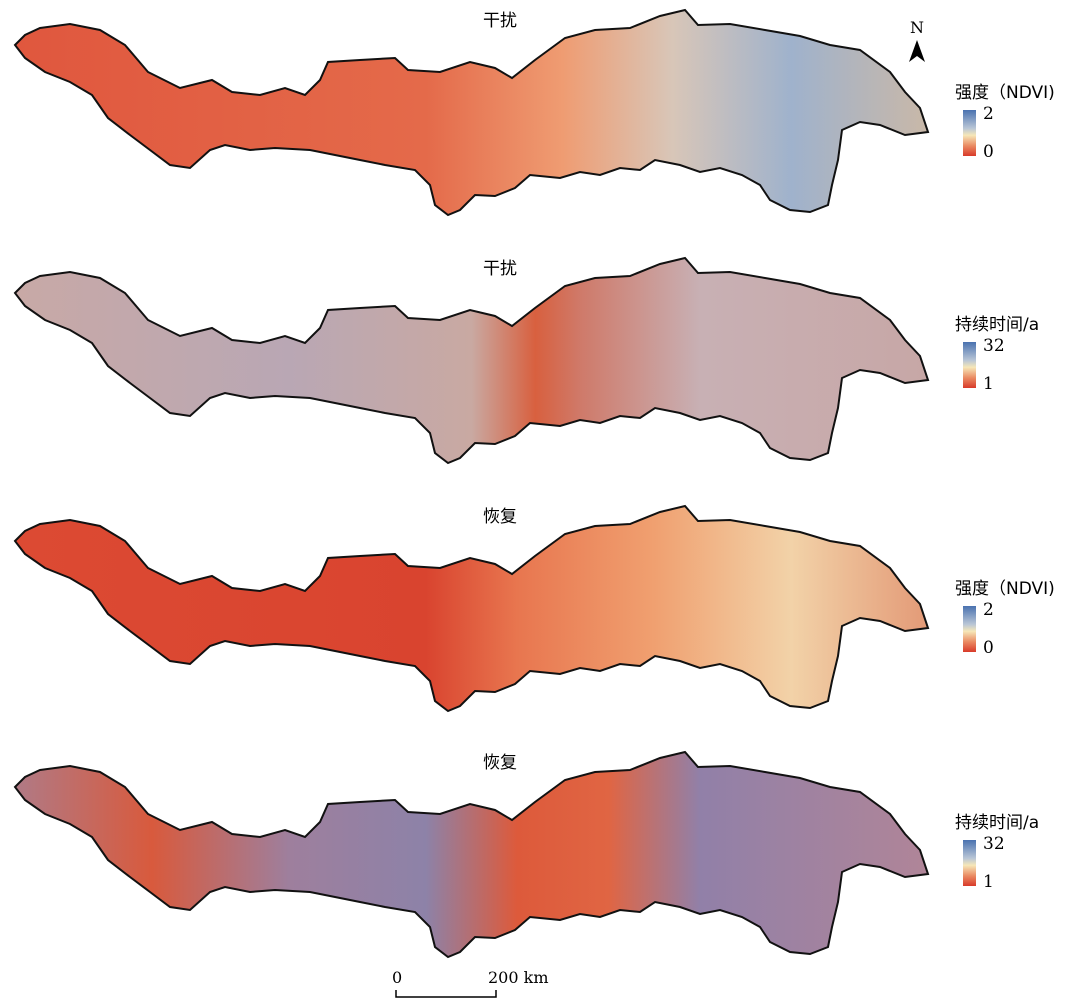  I want to click on scale-bar: 0 200 km, so click(470, 983).